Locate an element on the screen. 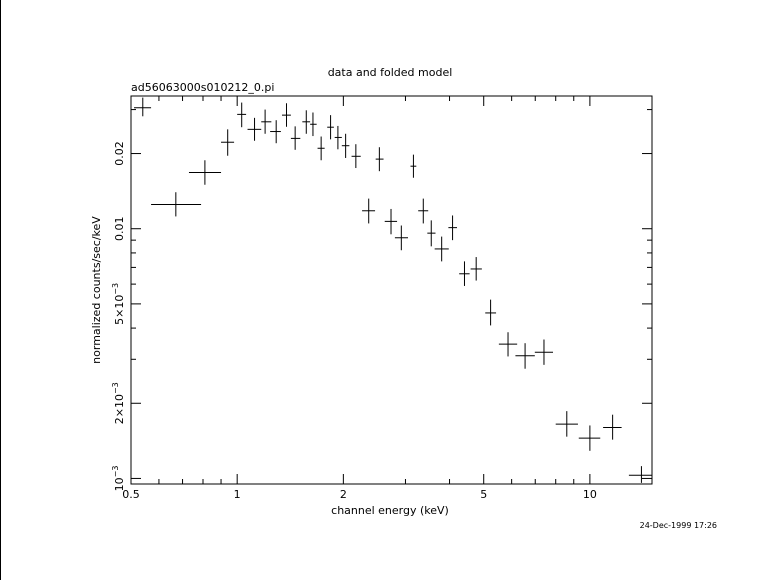 Image resolution: width=781 pixels, height=580 pixels. x-axis-label: channel energy (keV) is located at coordinates (390, 510).